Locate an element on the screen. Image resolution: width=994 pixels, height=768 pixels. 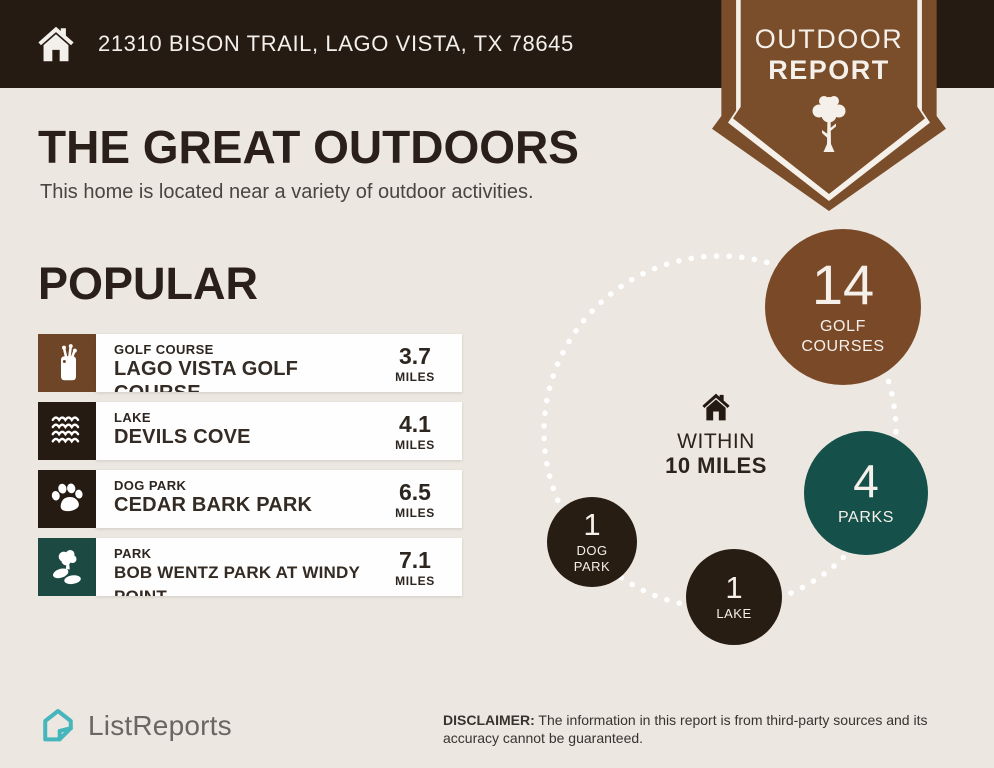
property-address: 21310 BISON TRAIL, LAGO VISTA, TX 78645 is located at coordinates (336, 43).